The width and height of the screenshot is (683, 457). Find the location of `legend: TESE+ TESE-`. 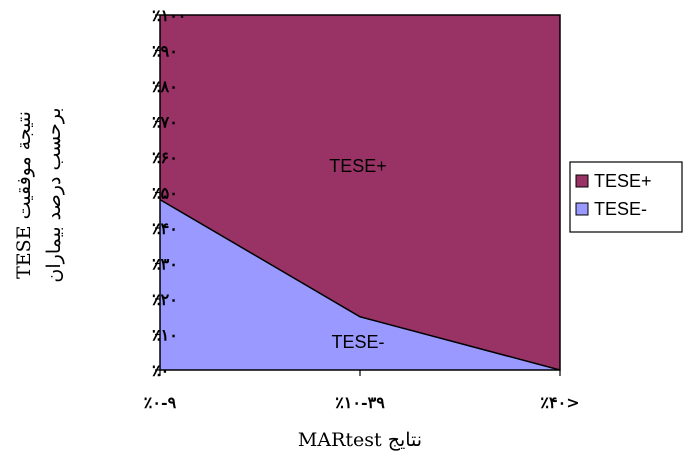

legend: TESE+ TESE- is located at coordinates (626, 197).